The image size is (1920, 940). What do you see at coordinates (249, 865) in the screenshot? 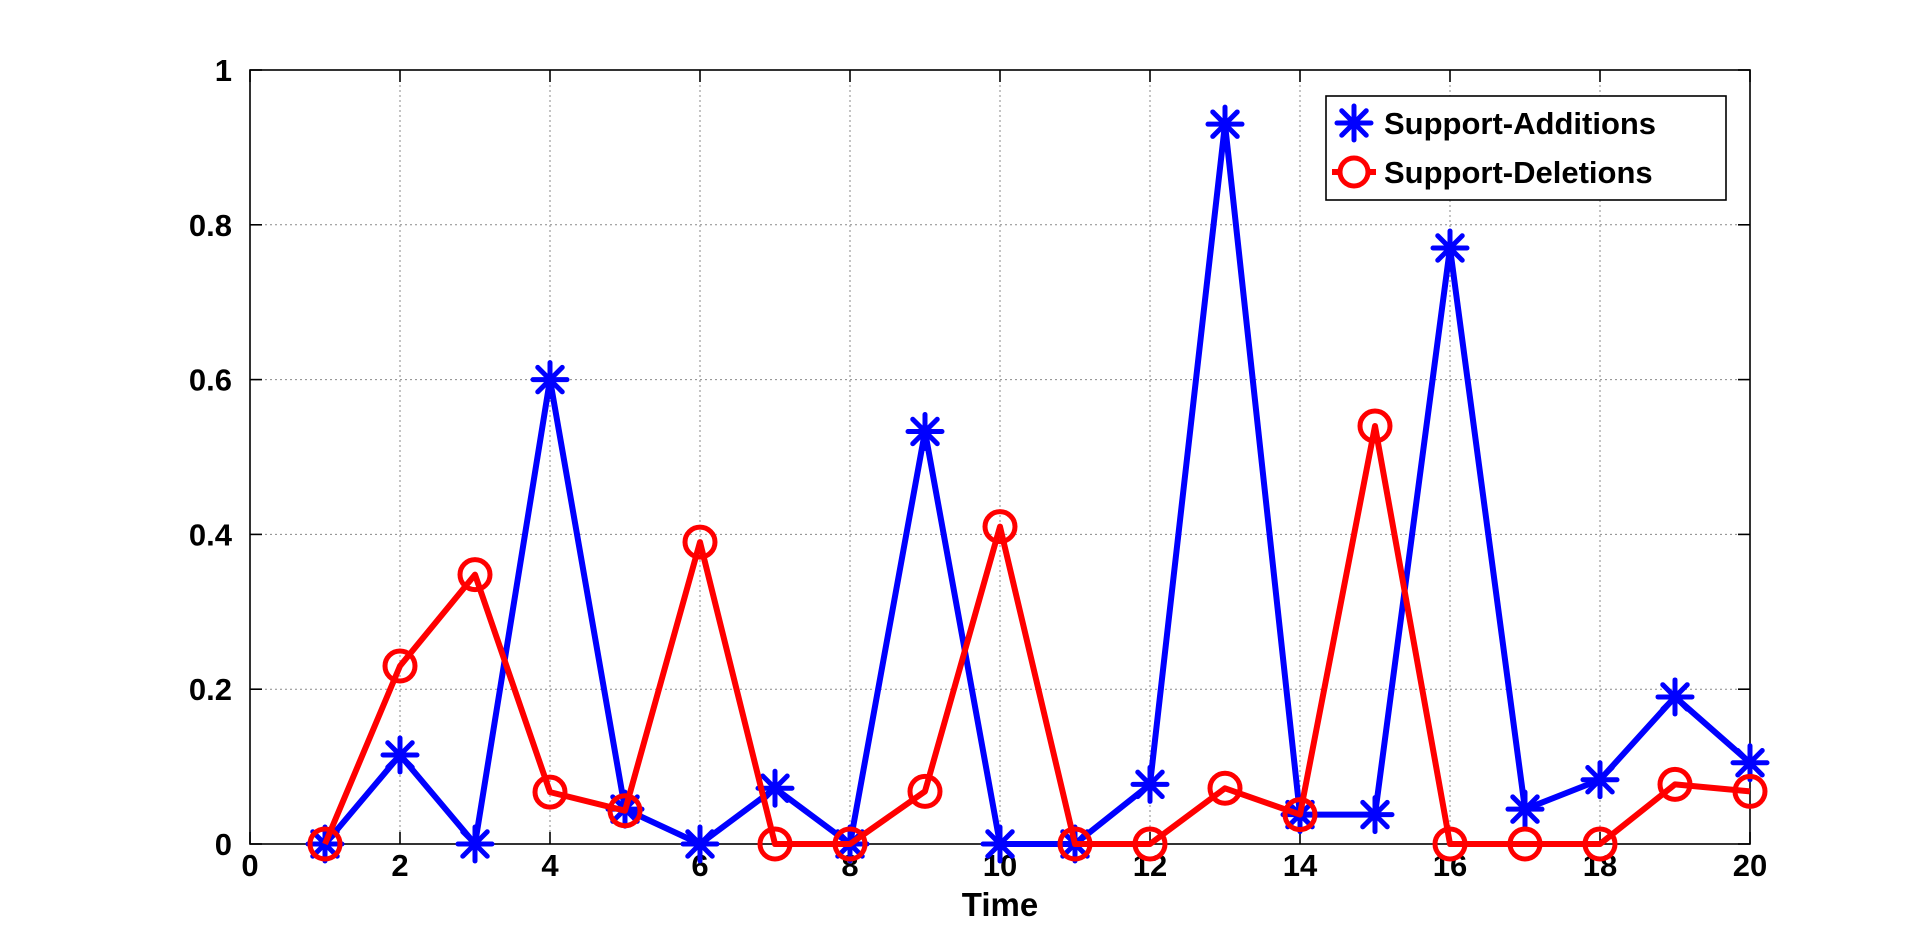
I see `x-tick-label: 0` at bounding box center [249, 865].